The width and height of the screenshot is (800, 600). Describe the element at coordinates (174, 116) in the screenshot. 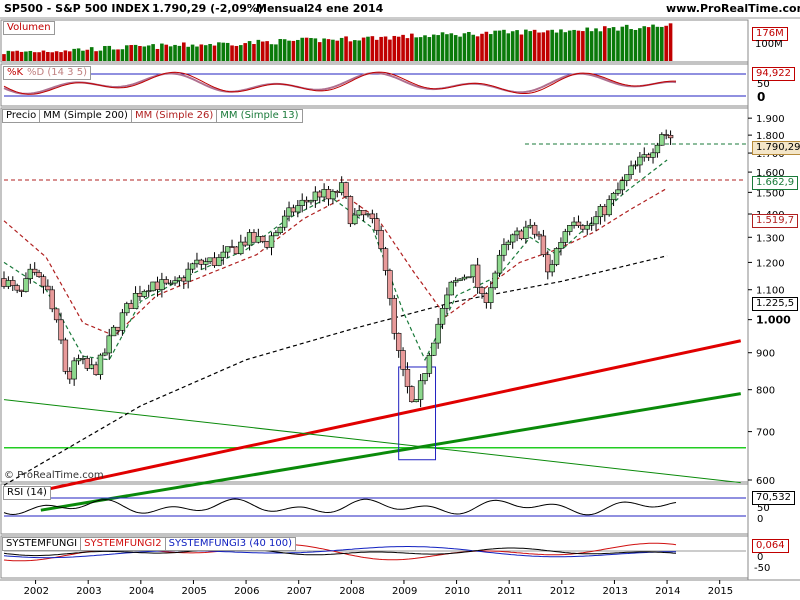

I see `legend-sma26: MM (Simple 26)` at that location.